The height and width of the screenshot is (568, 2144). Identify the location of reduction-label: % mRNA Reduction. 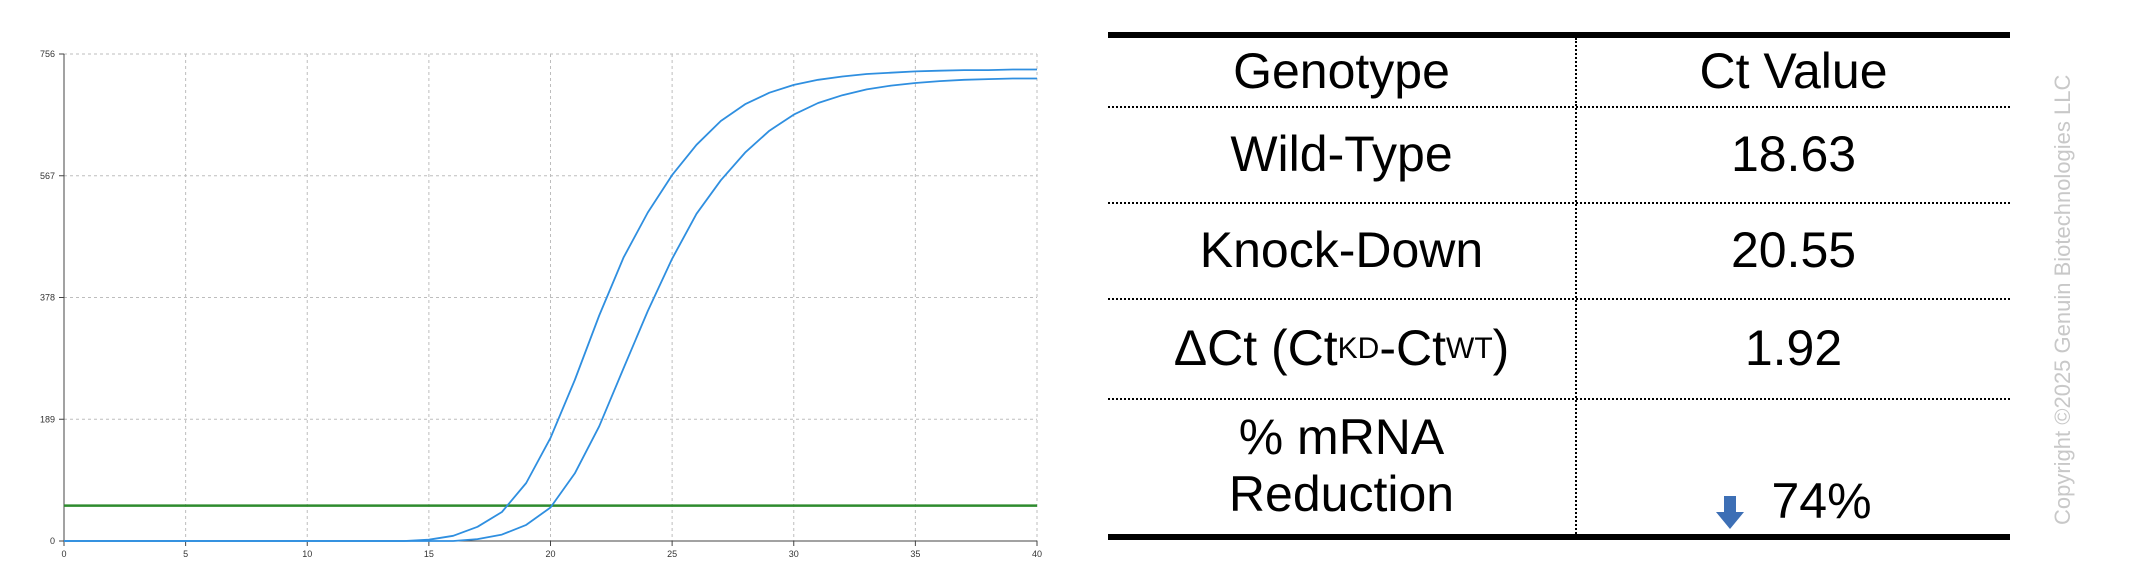
(1342, 467).